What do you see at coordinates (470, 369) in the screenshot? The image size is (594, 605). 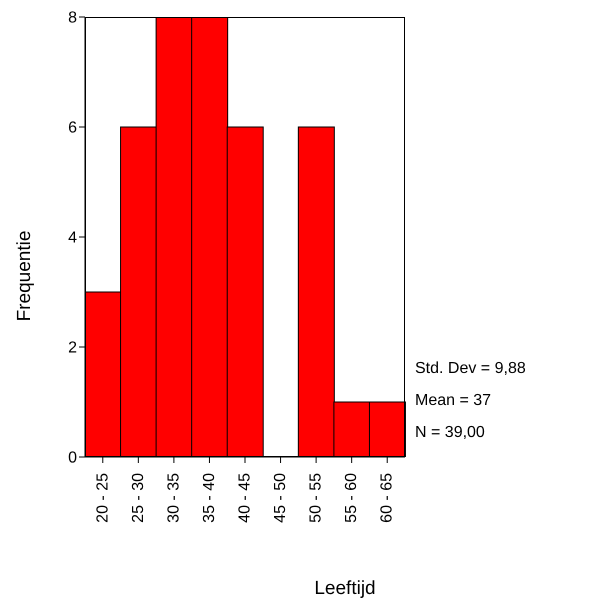 I see `text: Std. Dev = 9,88` at bounding box center [470, 369].